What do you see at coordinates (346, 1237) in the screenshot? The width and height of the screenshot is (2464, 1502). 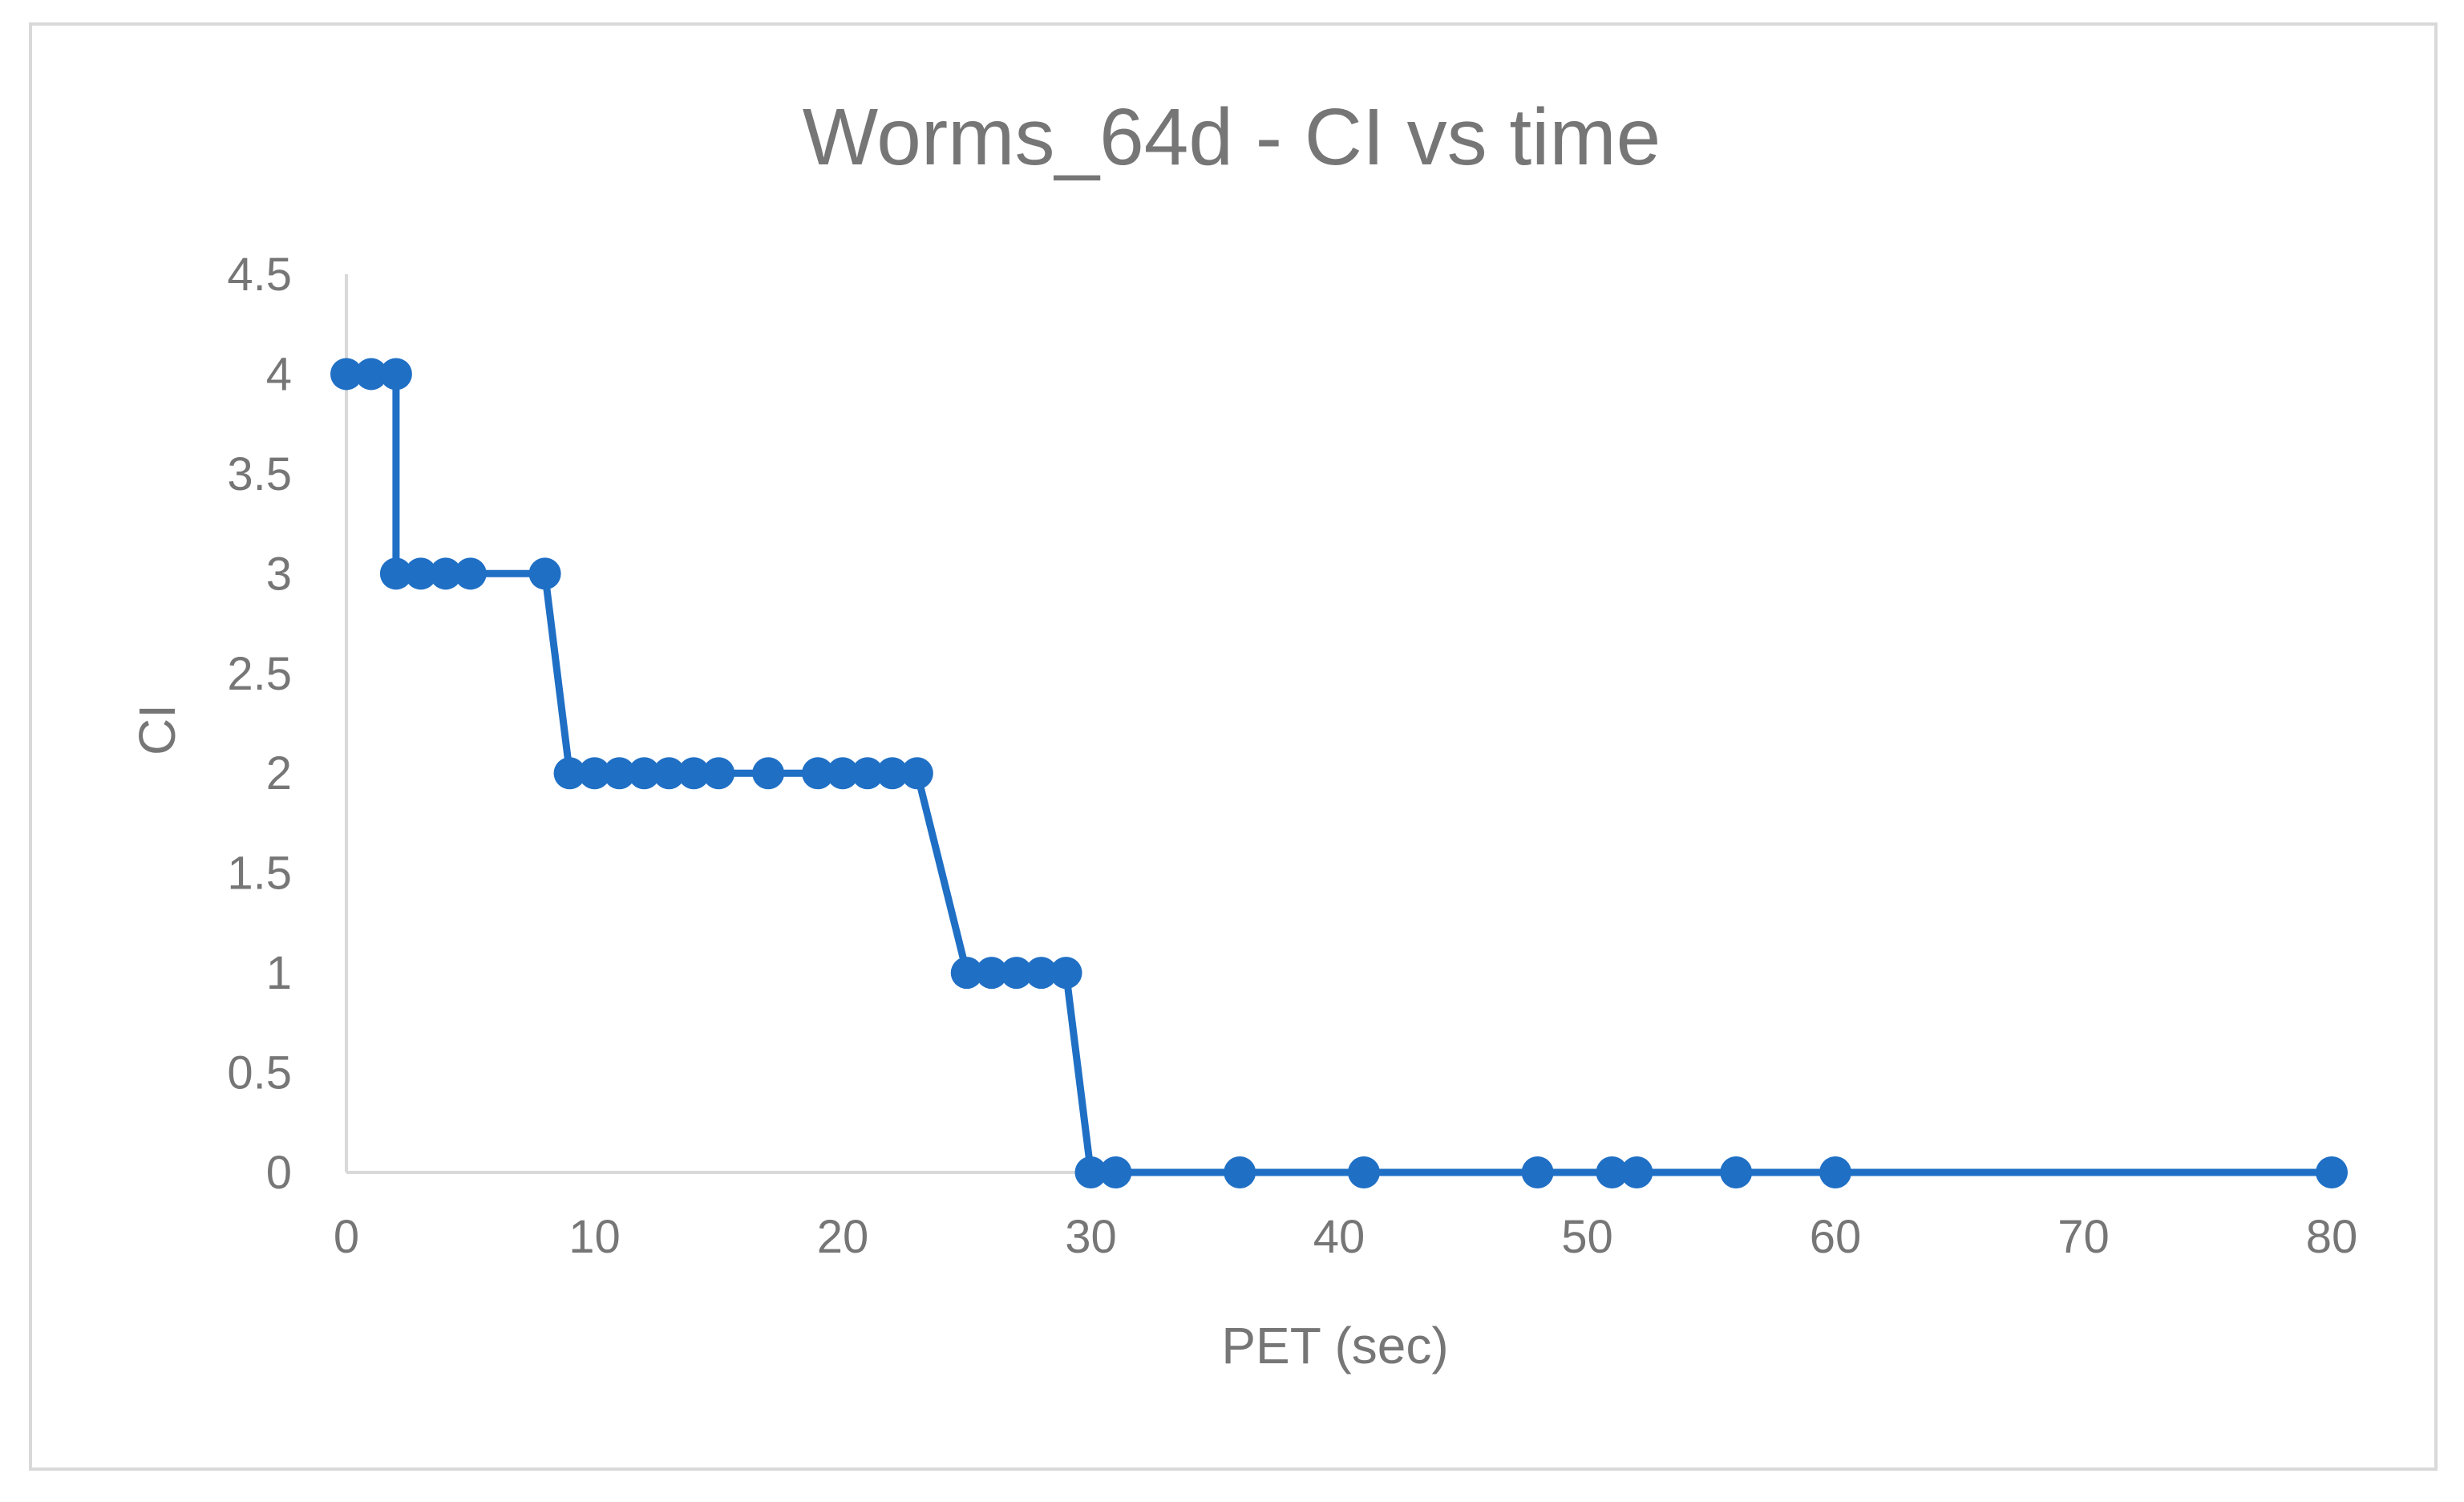 I see `x-tick-label: 0` at bounding box center [346, 1237].